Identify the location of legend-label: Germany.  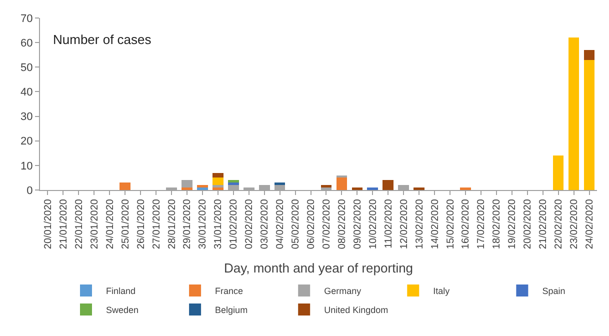
(343, 291).